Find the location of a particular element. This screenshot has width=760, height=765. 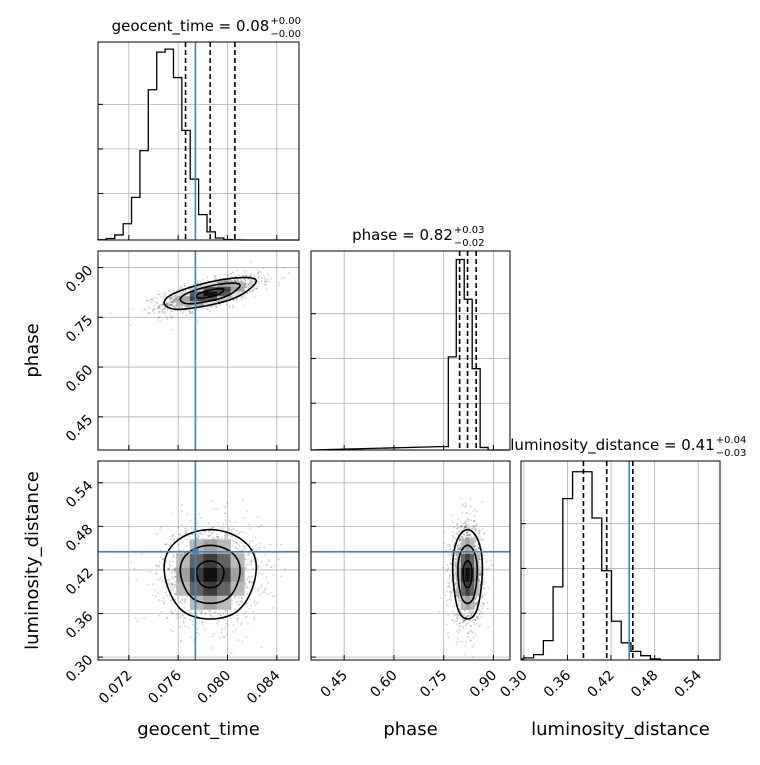

ytick-label-geocent_time_luminosity_distance: 0.30 is located at coordinates (79, 668).